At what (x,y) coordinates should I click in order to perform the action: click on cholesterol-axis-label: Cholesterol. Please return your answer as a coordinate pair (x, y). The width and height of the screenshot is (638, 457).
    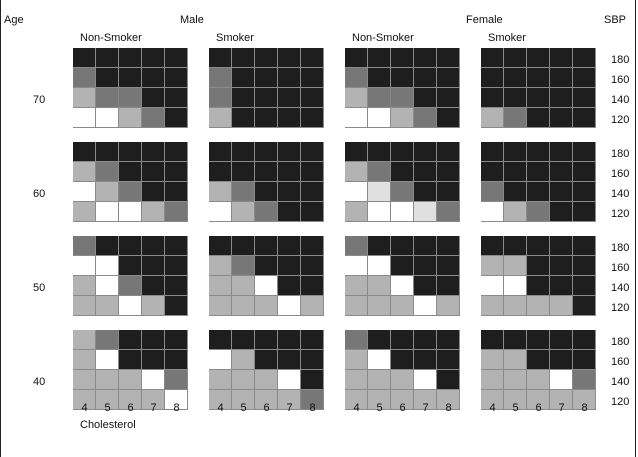
    Looking at the image, I should click on (108, 425).